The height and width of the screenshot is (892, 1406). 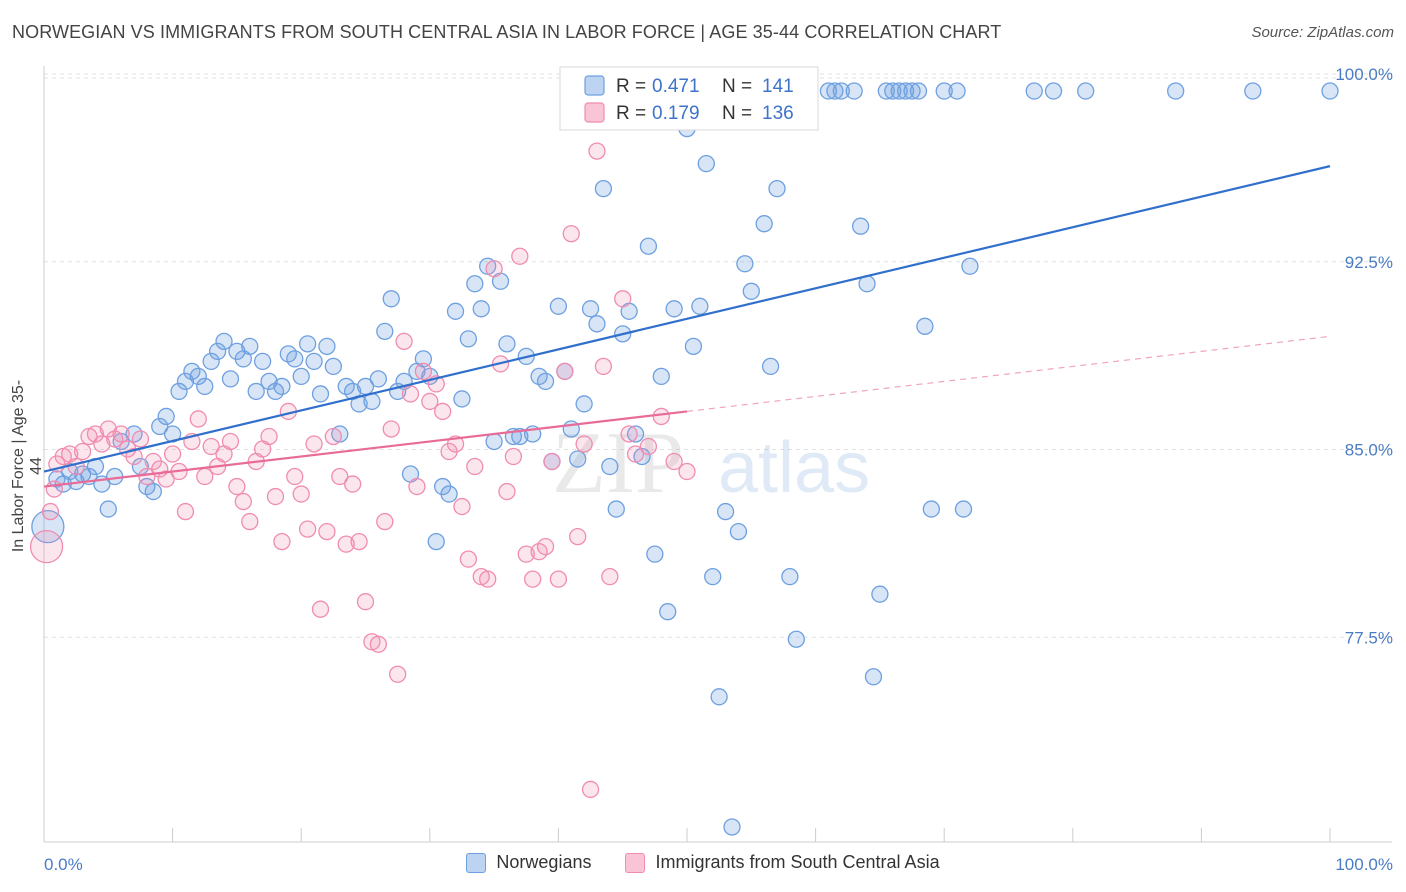 What do you see at coordinates (1322, 32) in the screenshot?
I see `source-label: Source: ZipAtlas.com` at bounding box center [1322, 32].